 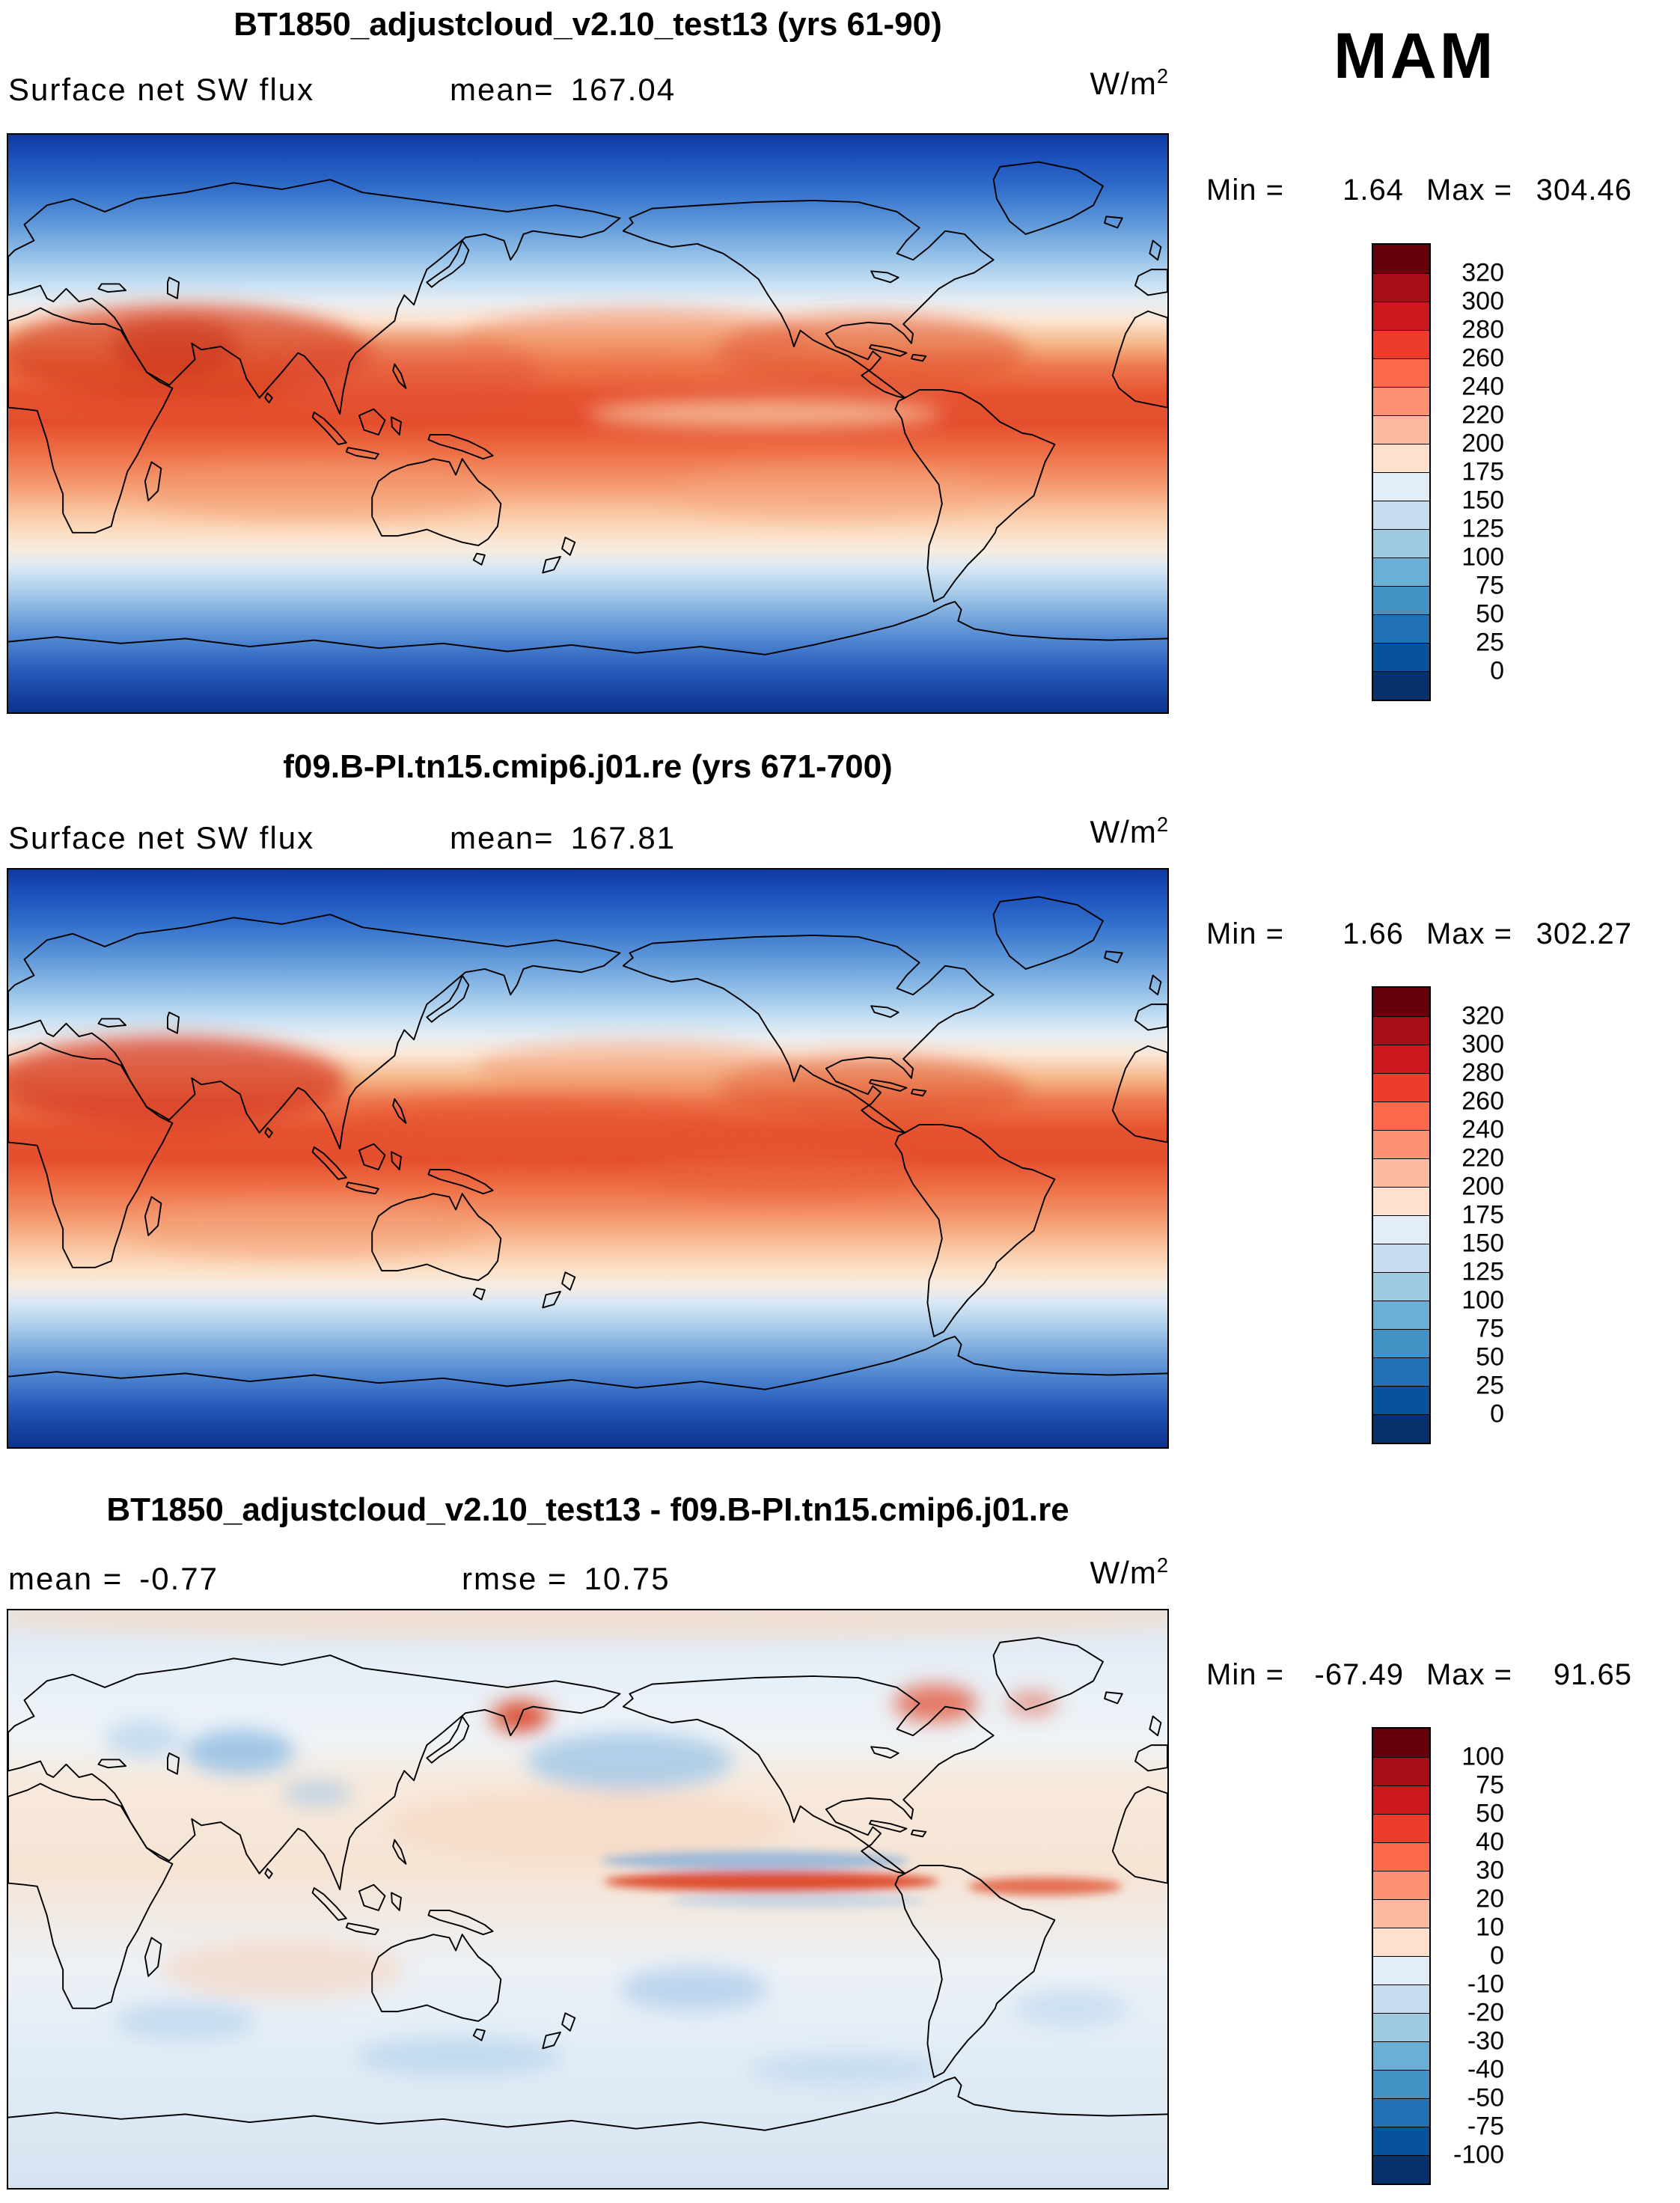 What do you see at coordinates (179, 1578) in the screenshot?
I see `panel3-mean-value: -0.77` at bounding box center [179, 1578].